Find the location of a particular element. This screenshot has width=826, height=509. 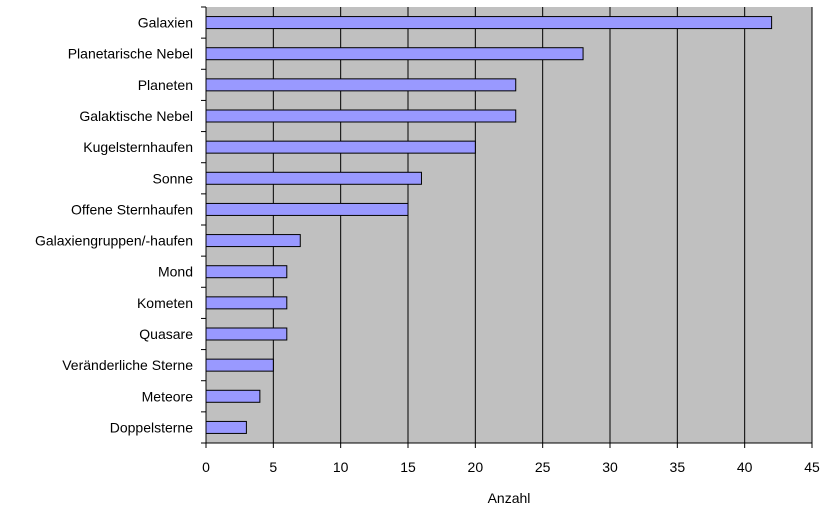

category-label: Meteore is located at coordinates (168, 396).